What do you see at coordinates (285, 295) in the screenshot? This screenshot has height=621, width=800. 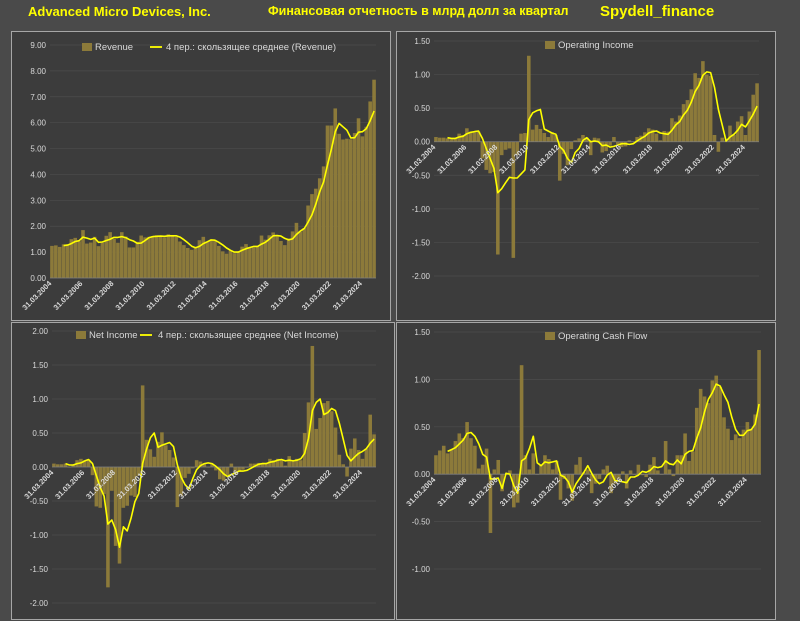 I see `x-tick-label: 31.03.2020` at bounding box center [285, 295].